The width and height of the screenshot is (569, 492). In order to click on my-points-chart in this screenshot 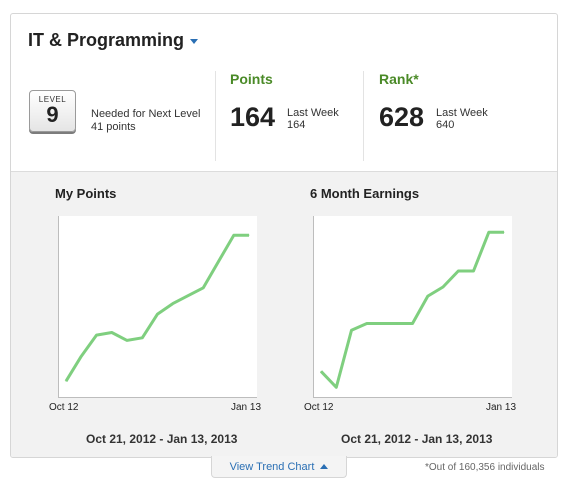, I will do `click(157, 307)`.